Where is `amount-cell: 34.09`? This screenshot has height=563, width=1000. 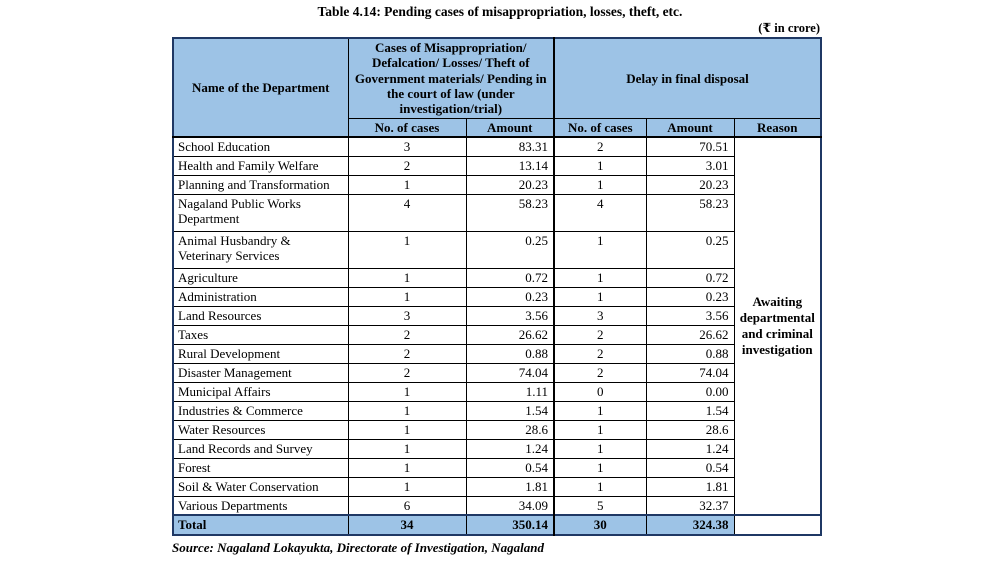 amount-cell: 34.09 is located at coordinates (510, 505).